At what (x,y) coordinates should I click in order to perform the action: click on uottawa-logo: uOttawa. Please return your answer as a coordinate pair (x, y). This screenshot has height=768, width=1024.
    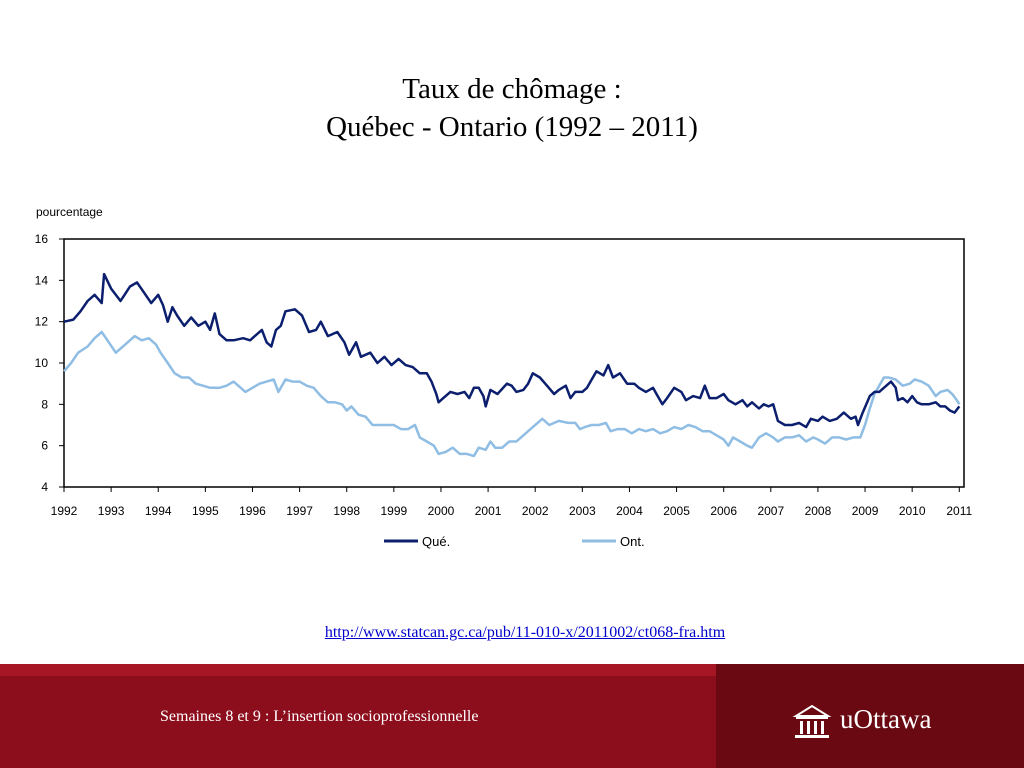
    Looking at the image, I should click on (887, 722).